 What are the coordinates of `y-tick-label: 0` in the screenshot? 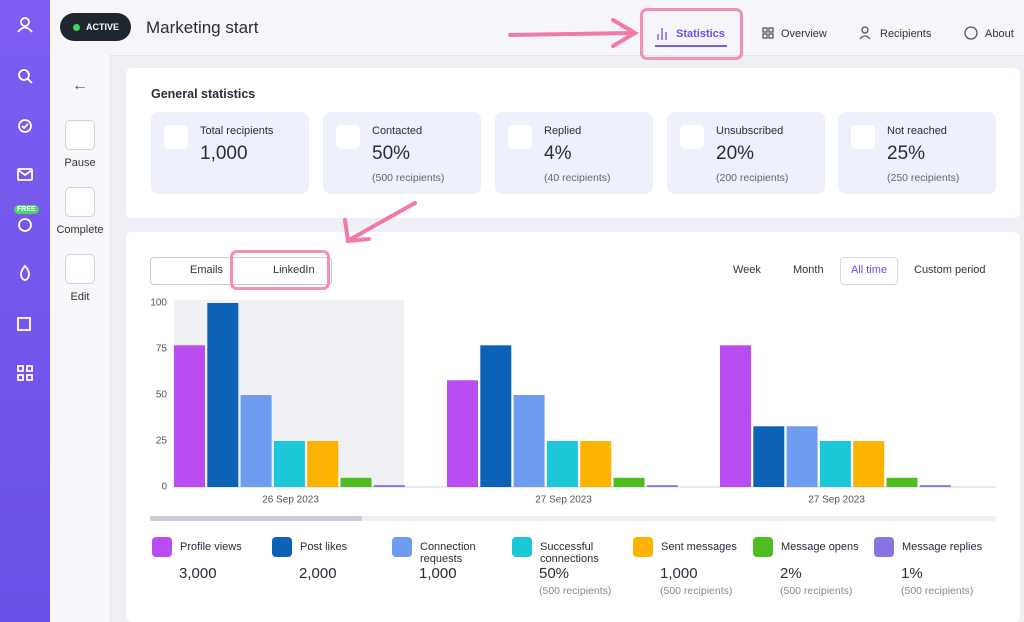 It's located at (164, 487).